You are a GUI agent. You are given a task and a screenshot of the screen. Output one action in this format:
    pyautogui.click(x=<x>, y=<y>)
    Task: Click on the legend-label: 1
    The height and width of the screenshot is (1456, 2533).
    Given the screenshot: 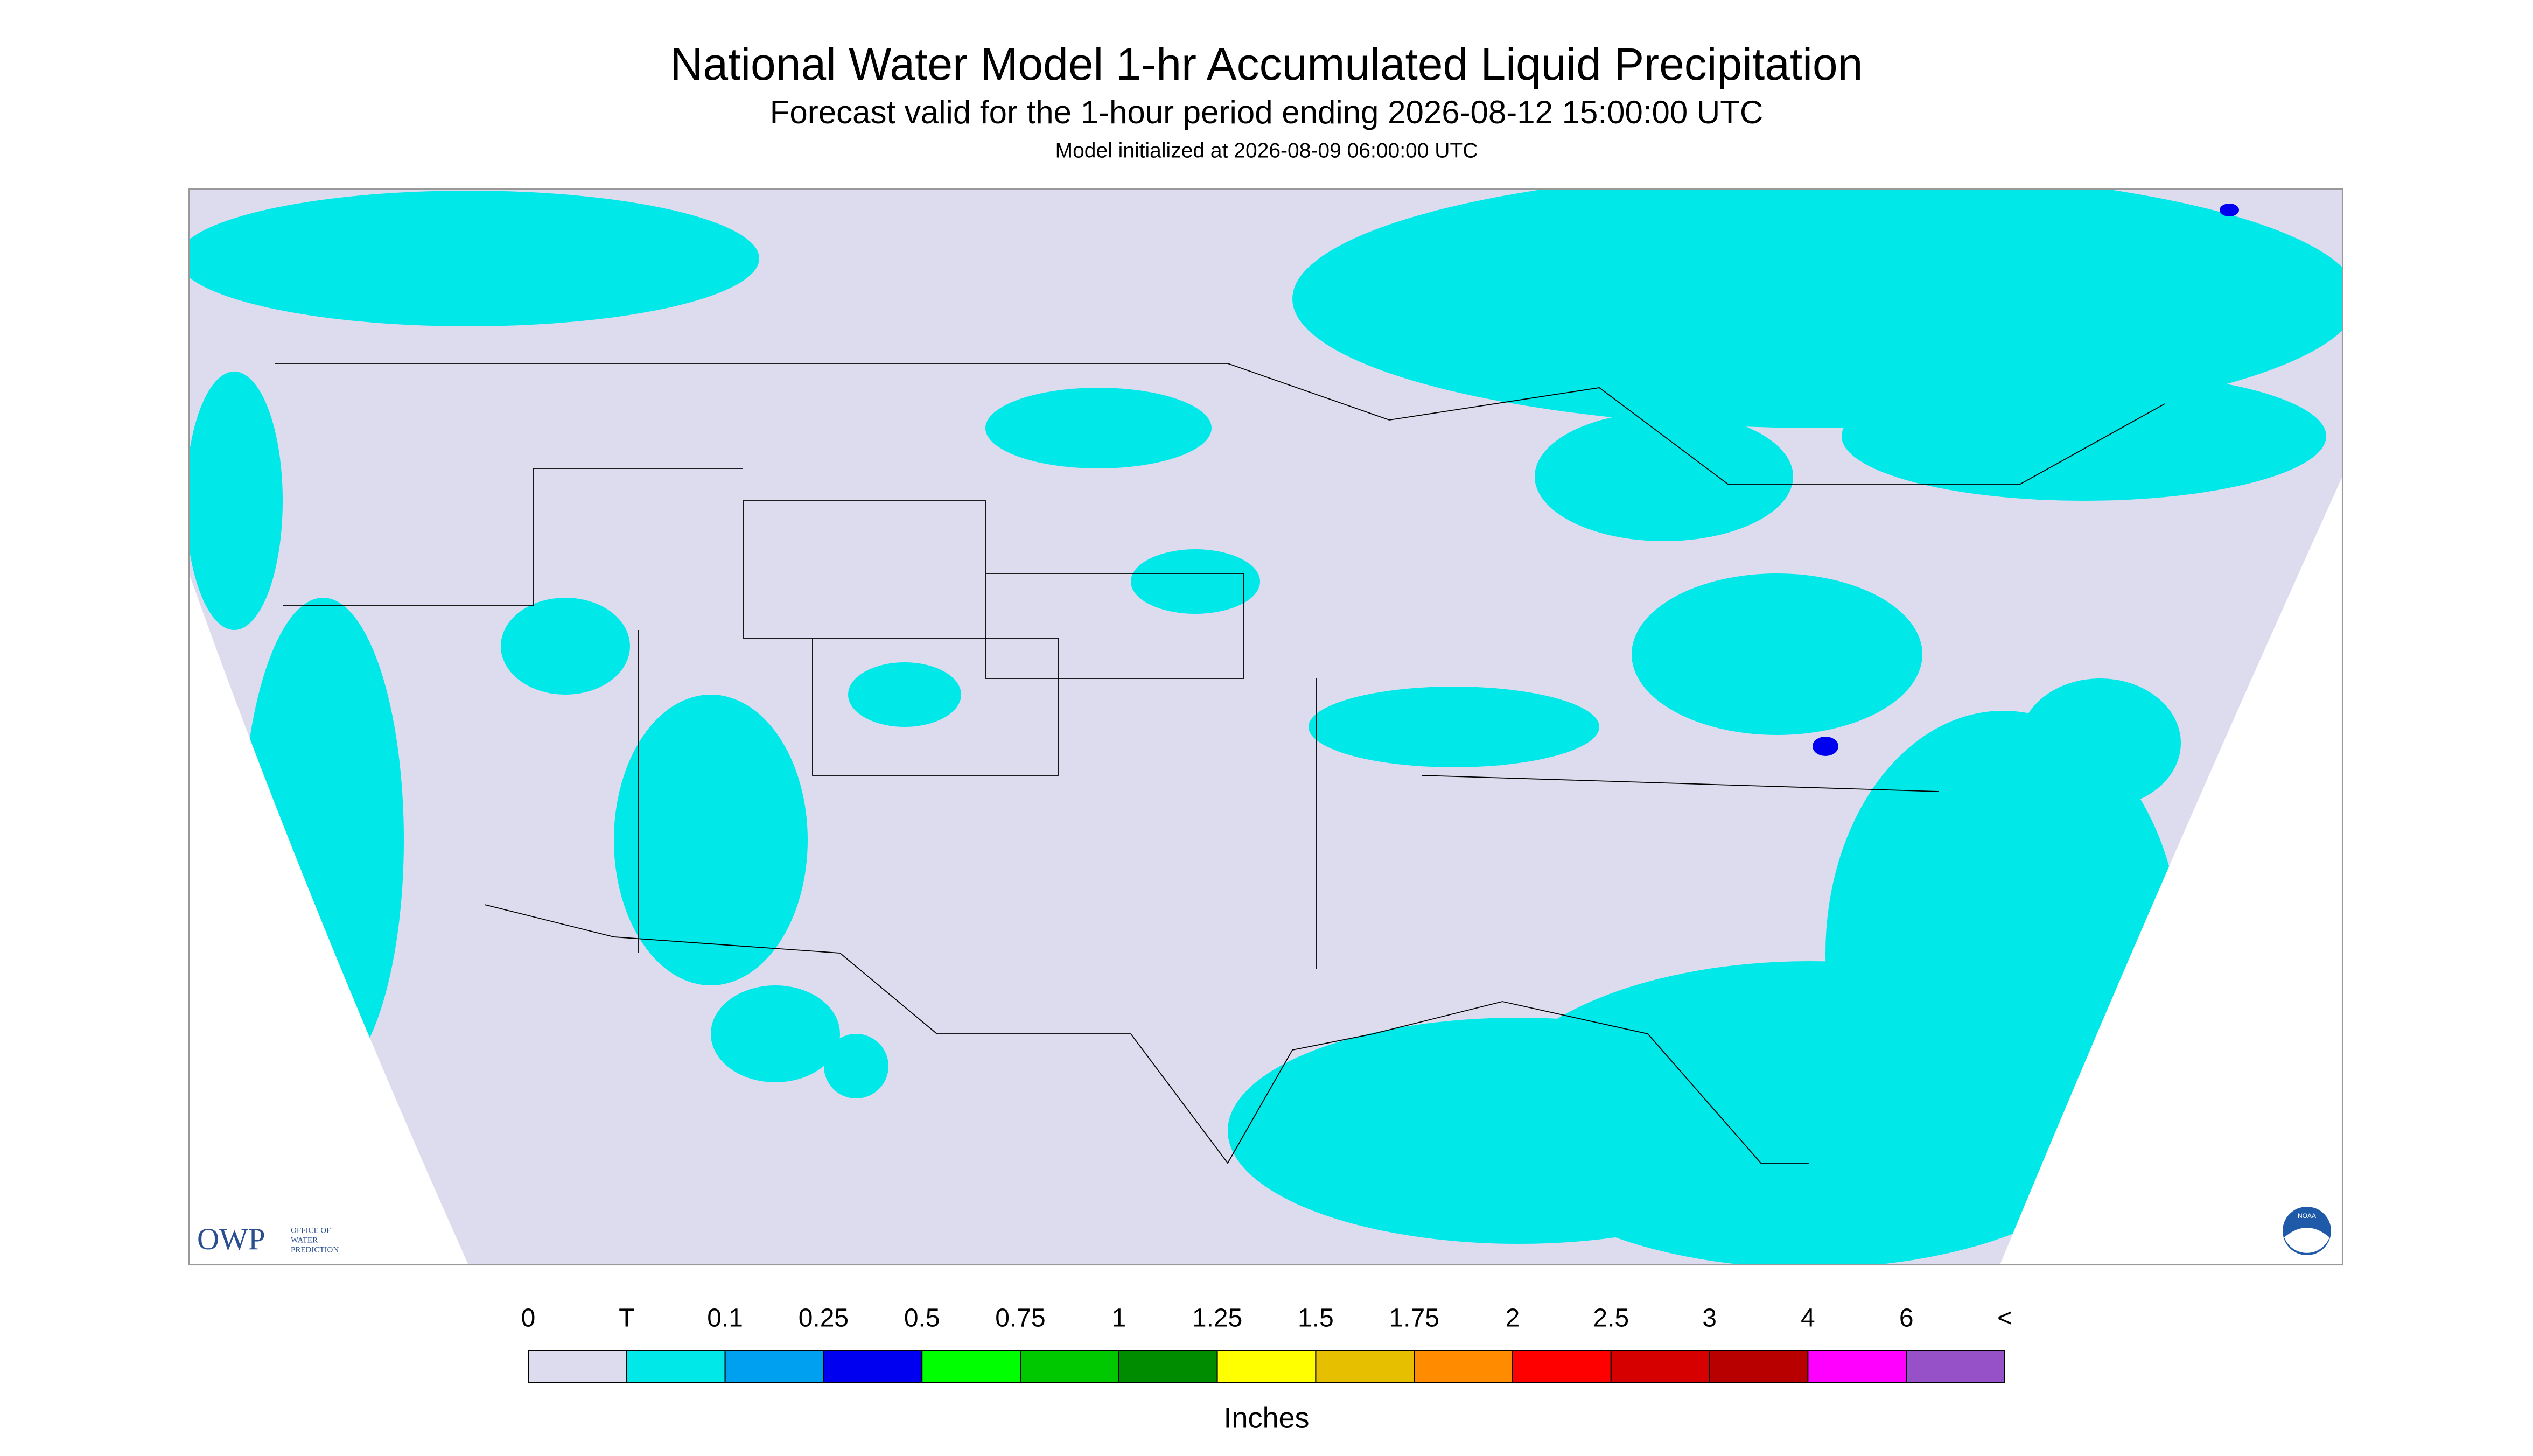 What is the action you would take?
    pyautogui.click(x=1119, y=1318)
    